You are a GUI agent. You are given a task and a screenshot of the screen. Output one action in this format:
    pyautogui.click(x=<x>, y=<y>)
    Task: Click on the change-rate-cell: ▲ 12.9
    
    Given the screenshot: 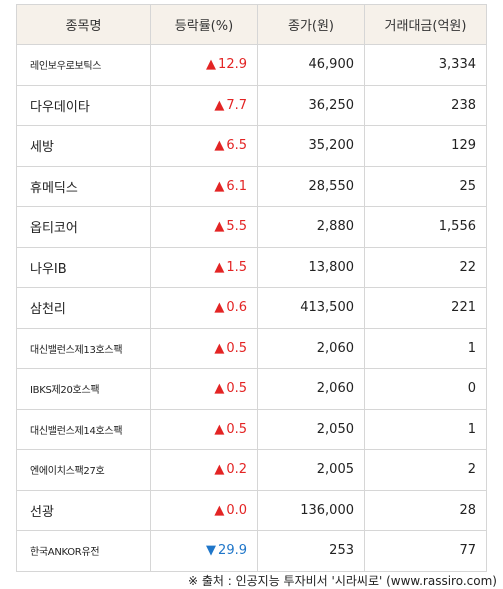 What is the action you would take?
    pyautogui.click(x=204, y=65)
    